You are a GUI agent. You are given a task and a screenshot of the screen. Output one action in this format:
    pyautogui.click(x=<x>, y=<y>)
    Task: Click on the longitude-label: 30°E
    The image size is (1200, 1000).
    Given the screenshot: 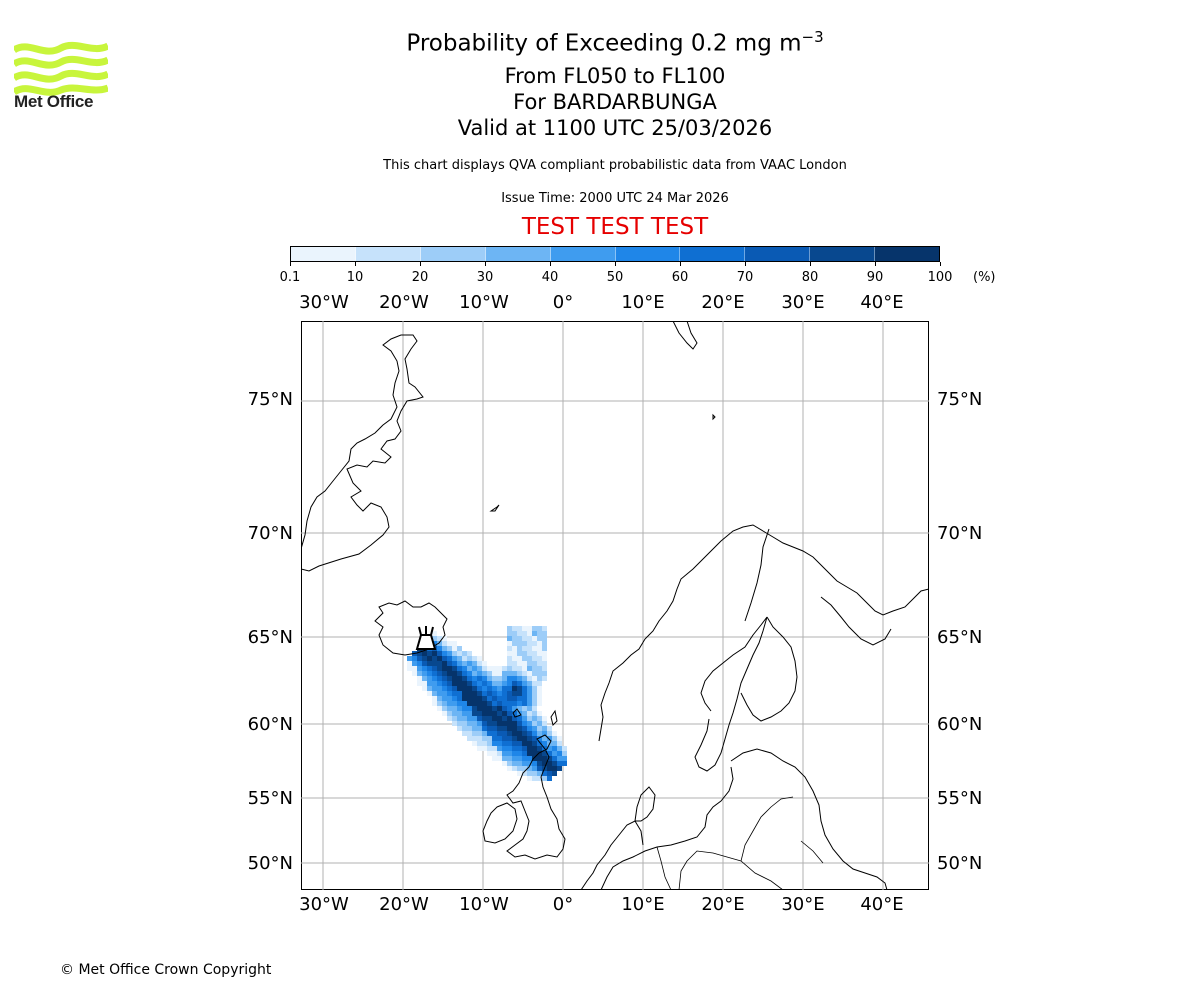 What is the action you would take?
    pyautogui.click(x=803, y=904)
    